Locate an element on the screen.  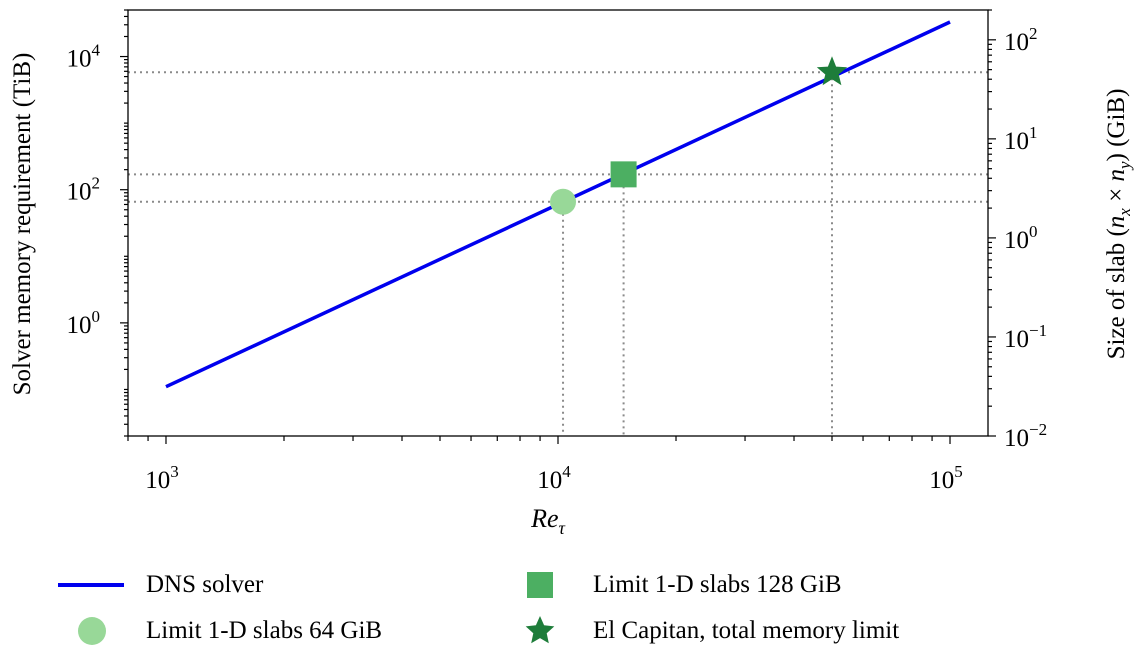
legend-label-slab128: Limit 1-D slabs 128 GiB is located at coordinates (717, 584).